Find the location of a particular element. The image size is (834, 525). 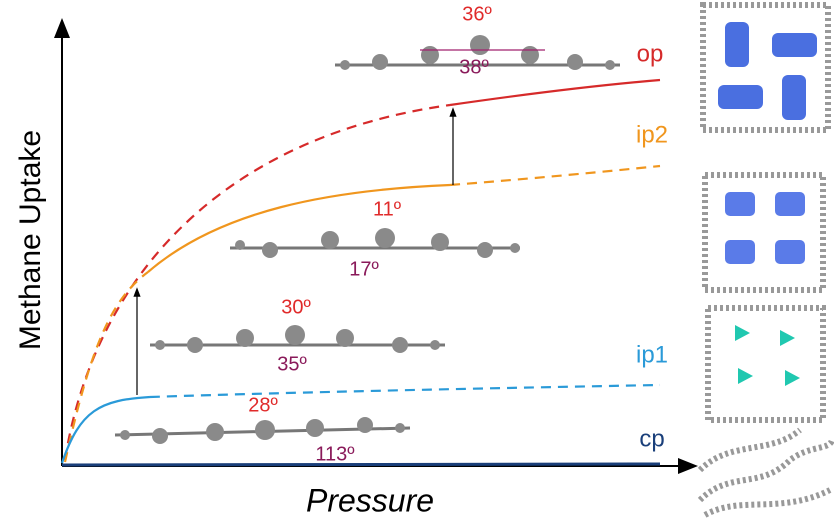

pore-ip1 is located at coordinates (765, 364).